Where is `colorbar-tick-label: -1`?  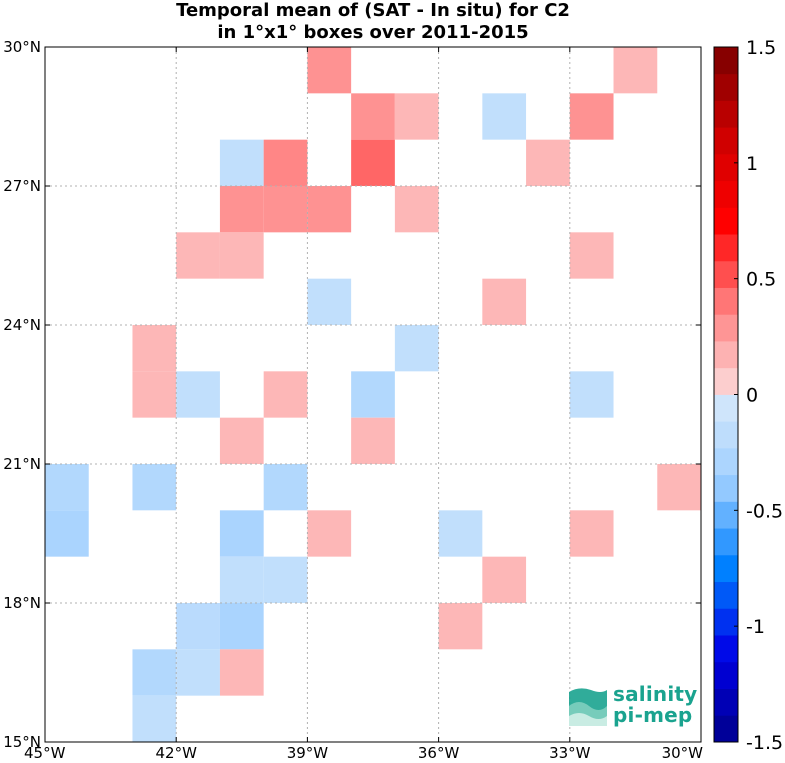 colorbar-tick-label: -1 is located at coordinates (755, 627).